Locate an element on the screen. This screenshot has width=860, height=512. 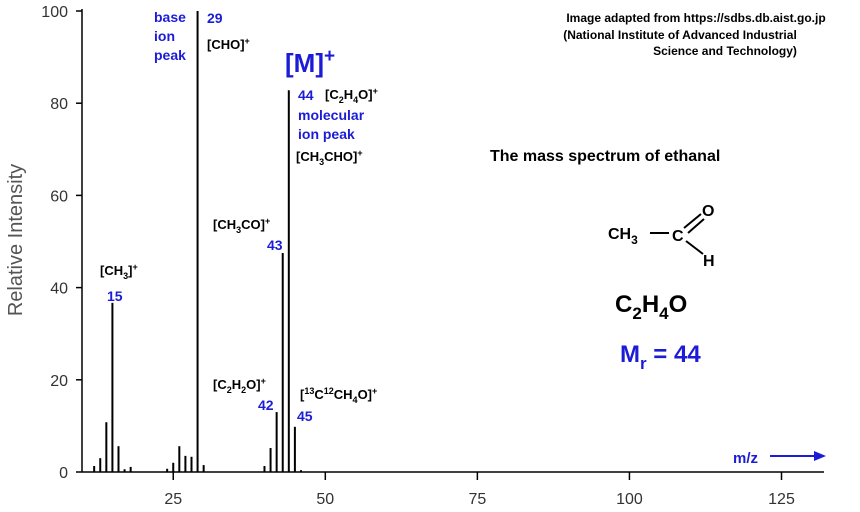
annotation-part: peak is located at coordinates (170, 55).